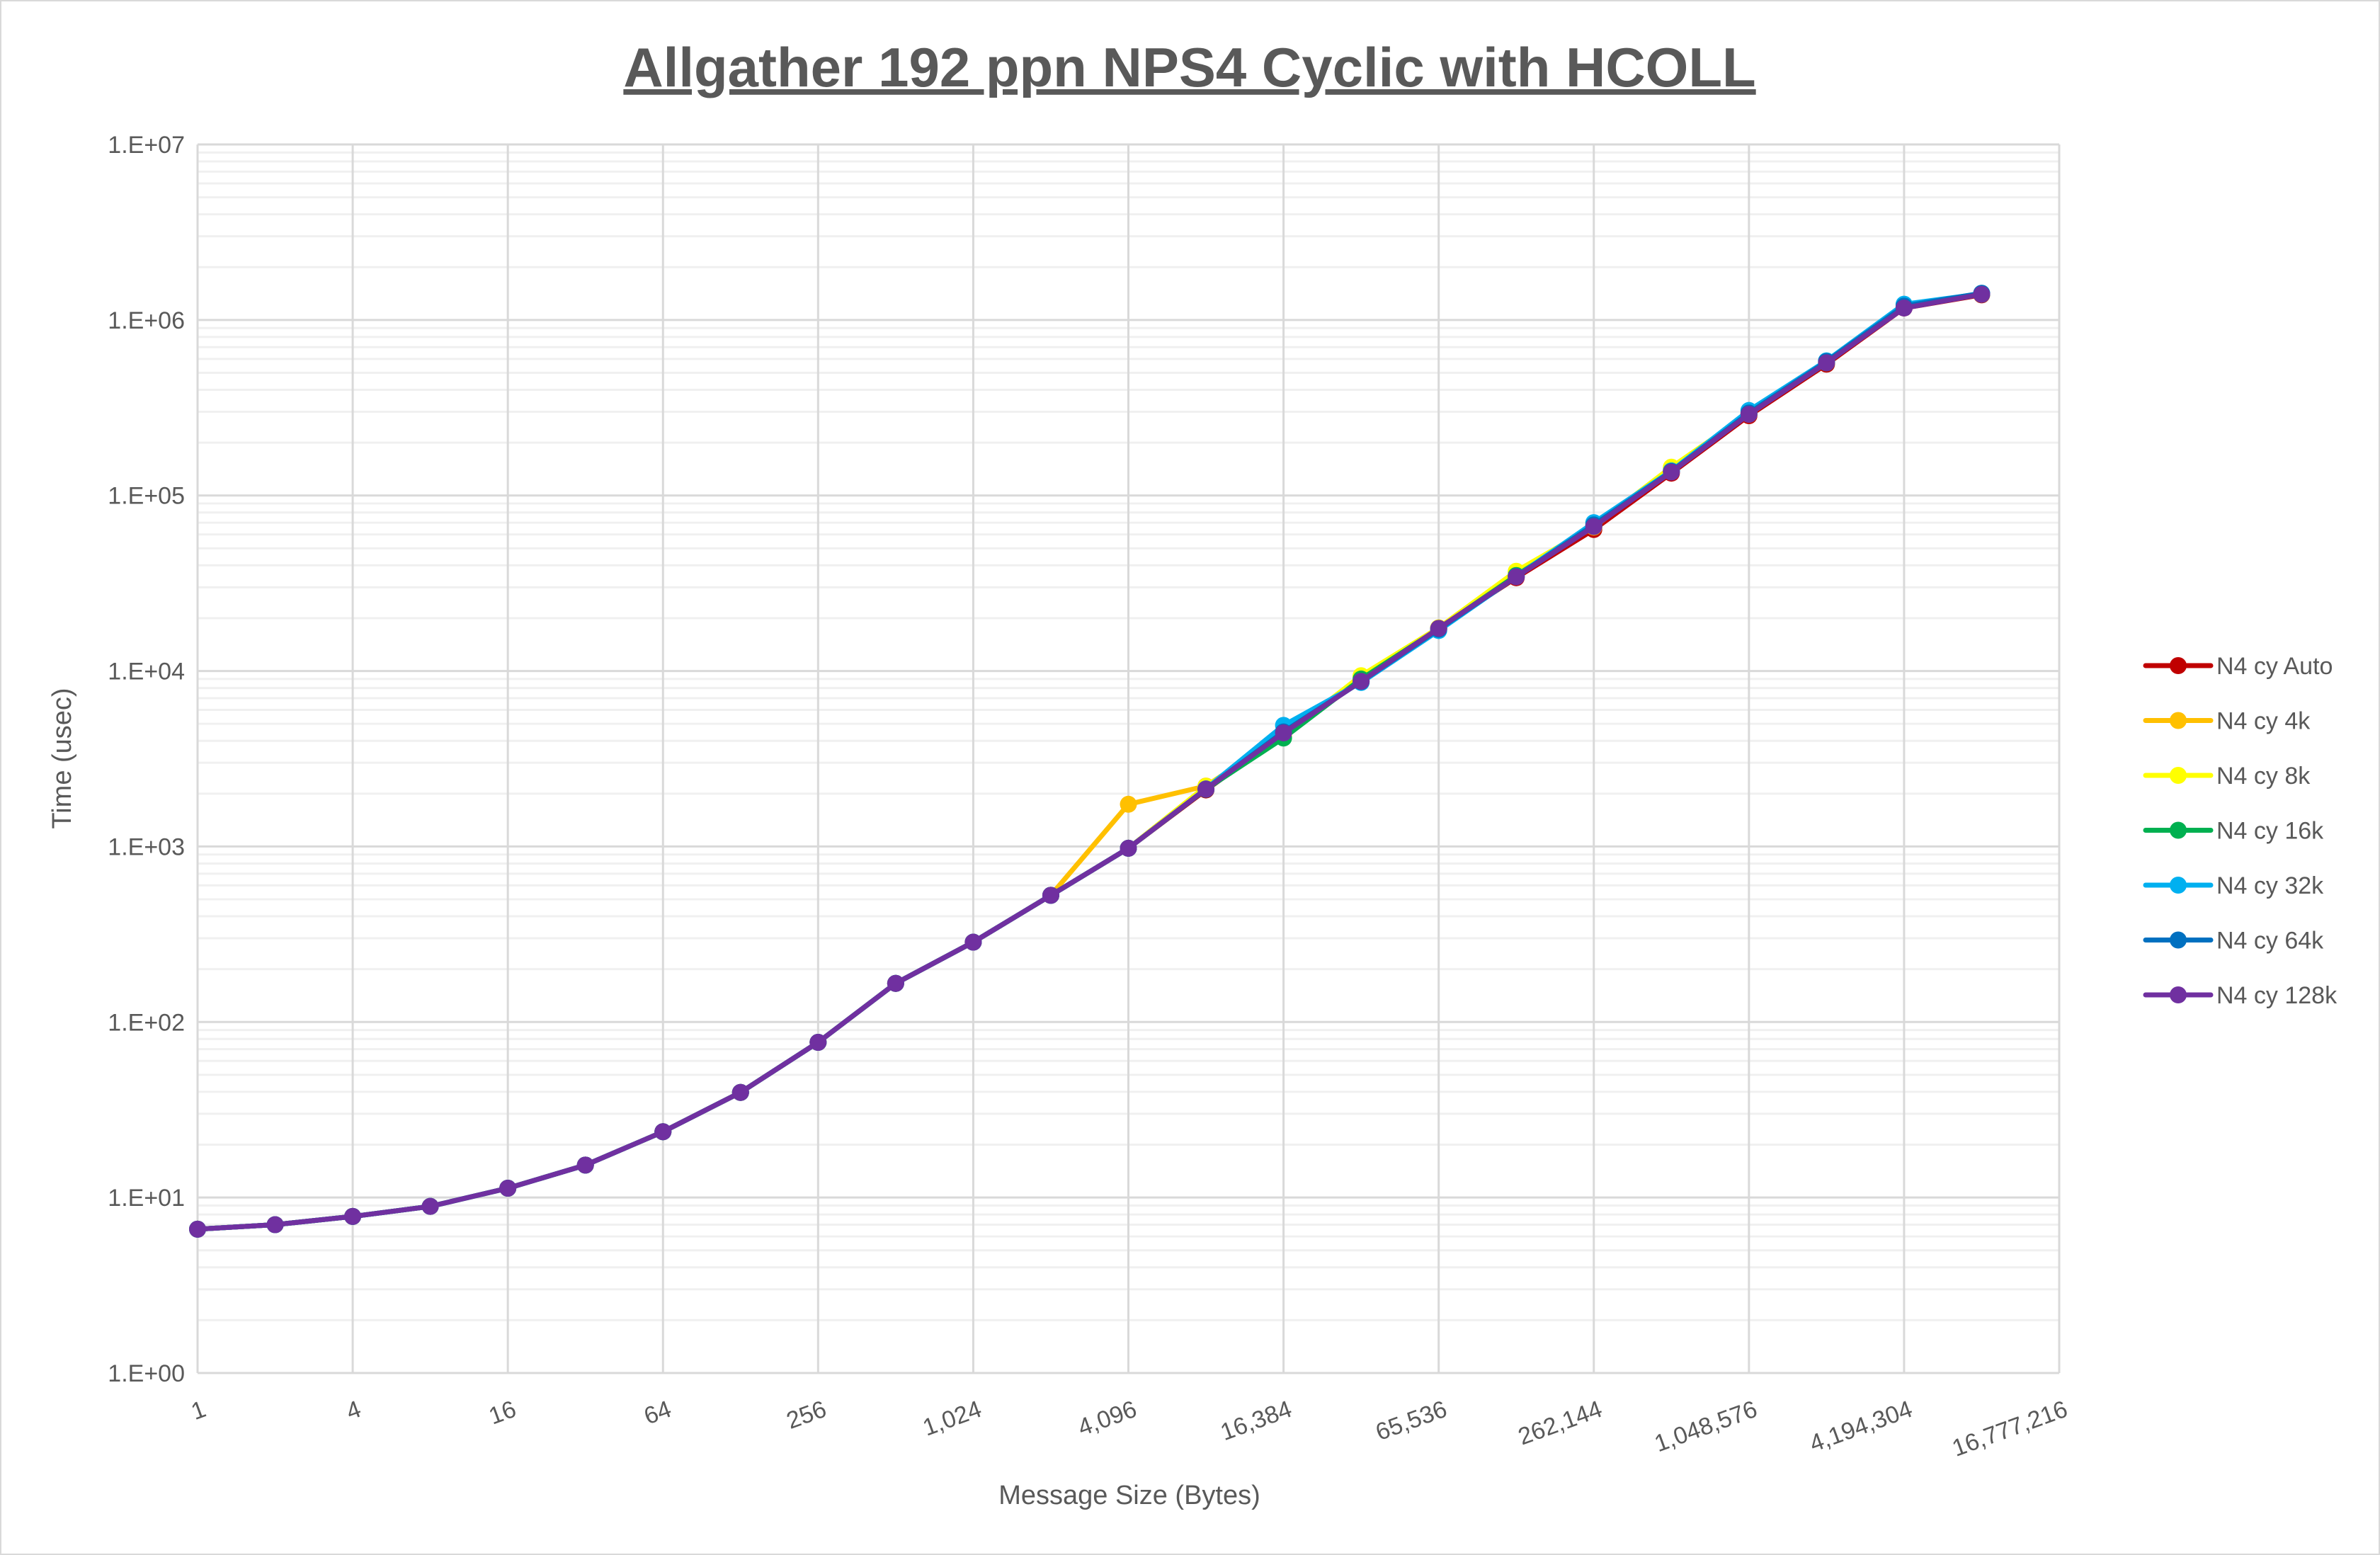 This screenshot has width=2380, height=1555. I want to click on legend-label: N4 cy 32k, so click(2270, 885).